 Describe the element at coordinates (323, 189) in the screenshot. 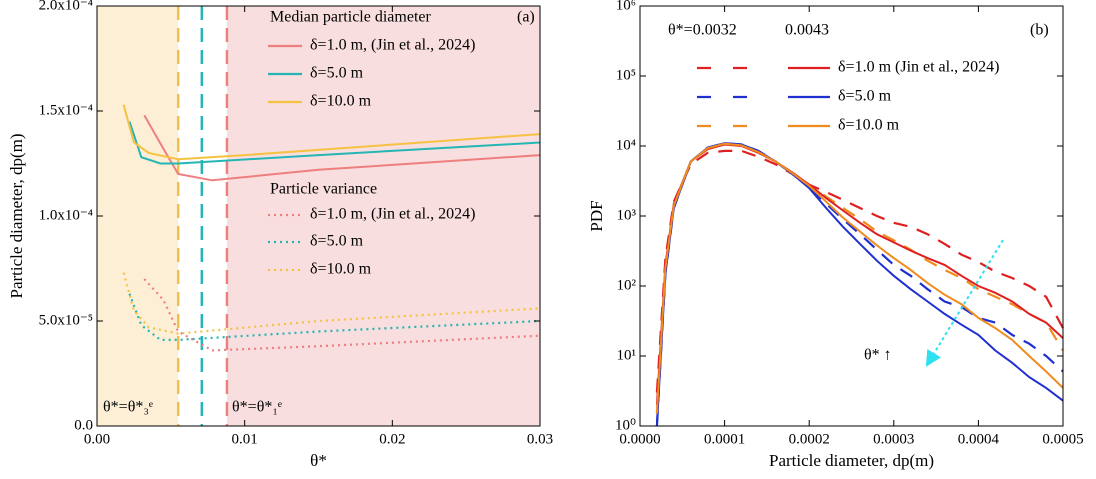

I see `legend-header: Particle variance` at that location.